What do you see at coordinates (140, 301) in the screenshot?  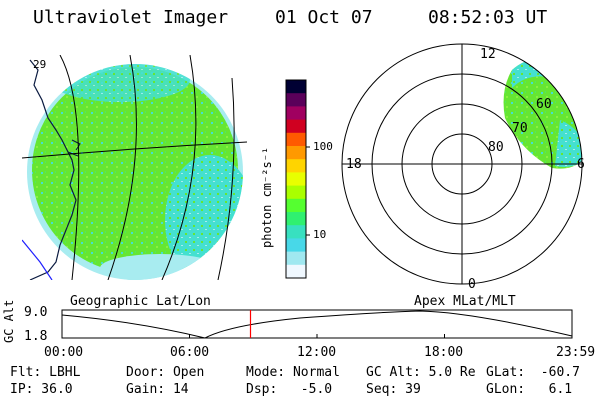 I see `geo-caption: Geographic Lat/Lon` at bounding box center [140, 301].